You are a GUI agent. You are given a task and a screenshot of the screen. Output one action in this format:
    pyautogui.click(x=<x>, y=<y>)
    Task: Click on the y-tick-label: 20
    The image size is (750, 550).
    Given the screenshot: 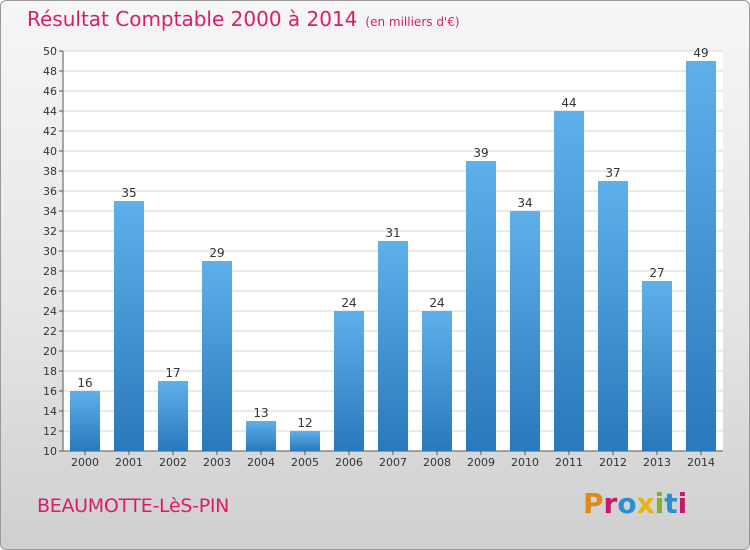 What is the action you would take?
    pyautogui.click(x=50, y=351)
    